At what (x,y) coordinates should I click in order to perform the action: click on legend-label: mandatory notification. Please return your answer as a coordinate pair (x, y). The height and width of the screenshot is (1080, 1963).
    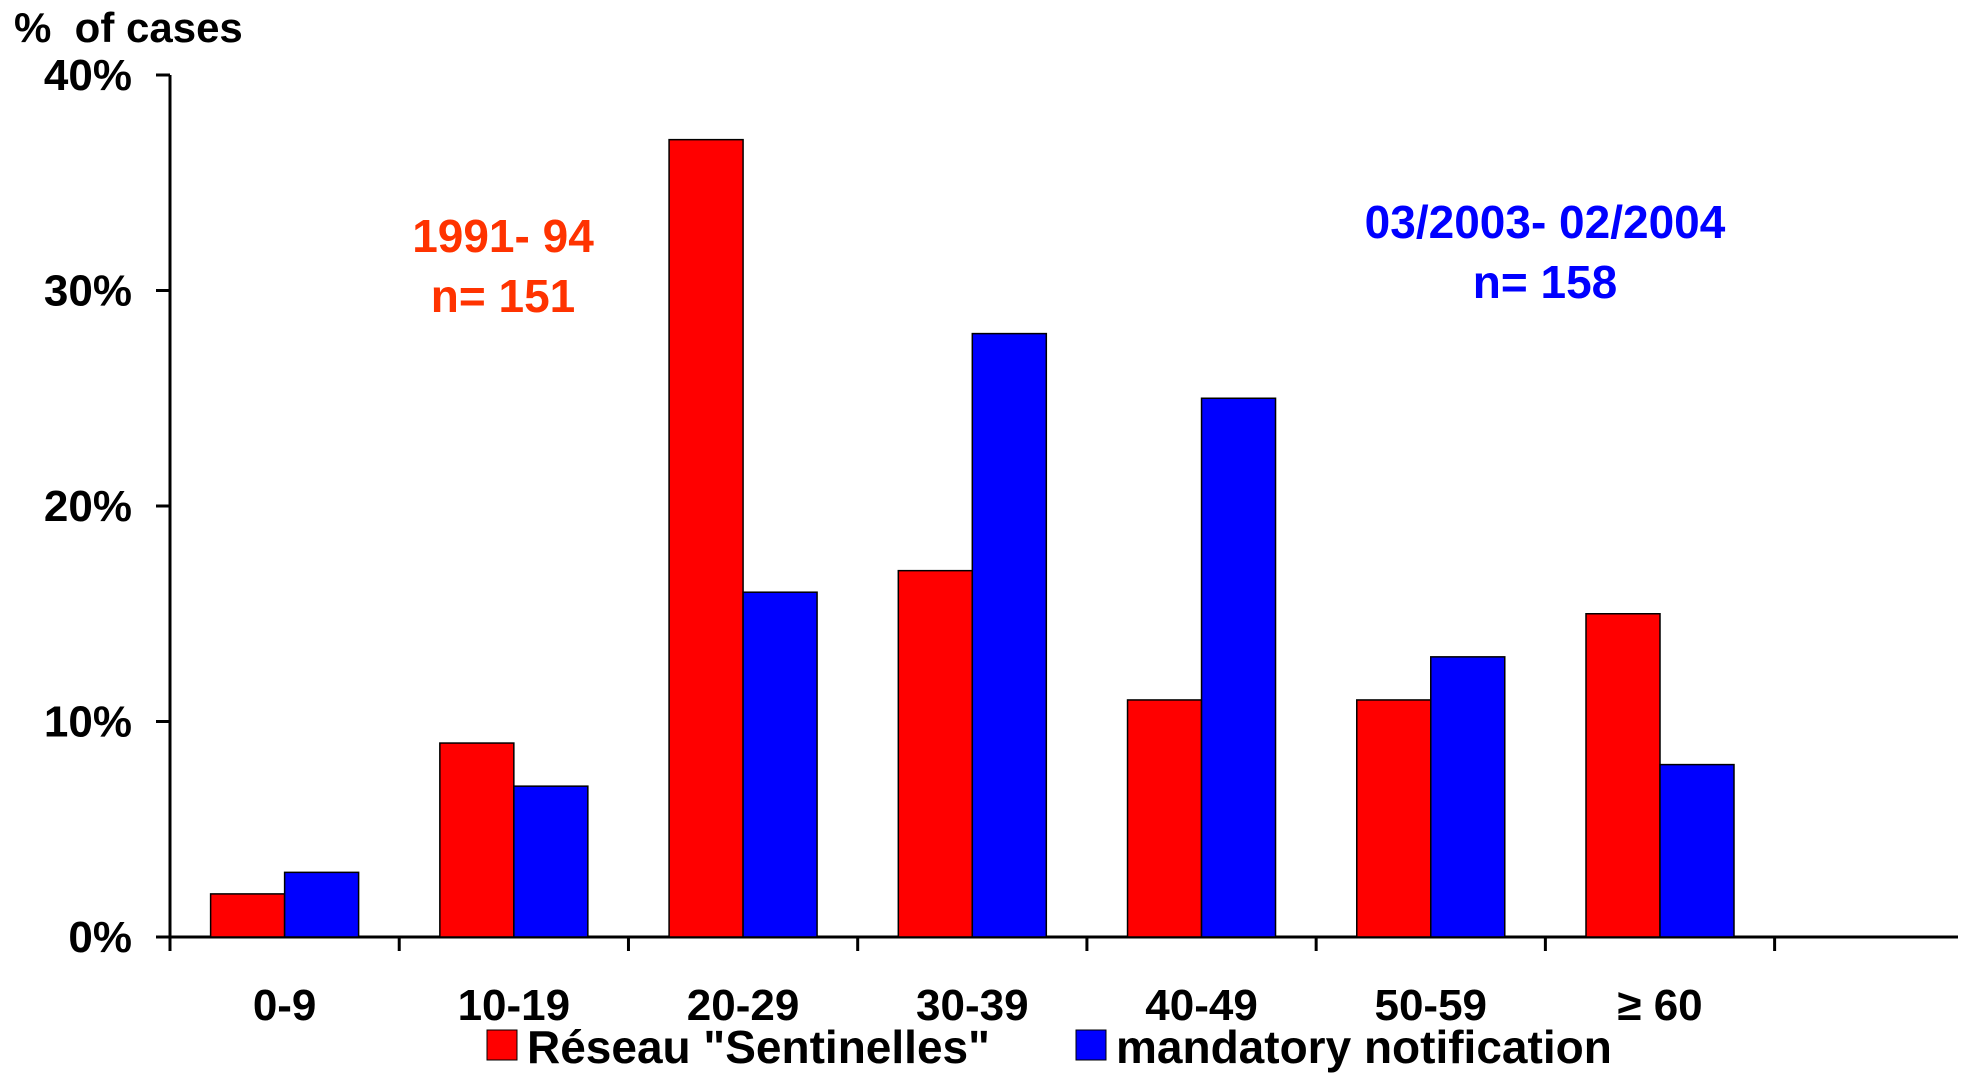
    Looking at the image, I should click on (1364, 1047).